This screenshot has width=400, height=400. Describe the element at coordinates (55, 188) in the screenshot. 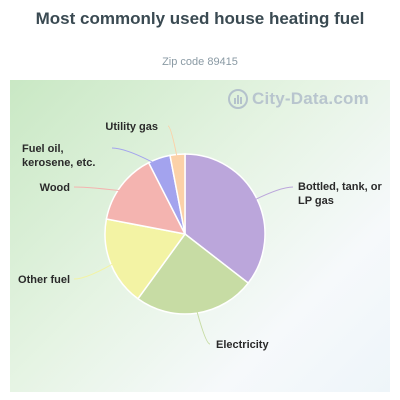

I see `slice-label-wood: Wood` at that location.